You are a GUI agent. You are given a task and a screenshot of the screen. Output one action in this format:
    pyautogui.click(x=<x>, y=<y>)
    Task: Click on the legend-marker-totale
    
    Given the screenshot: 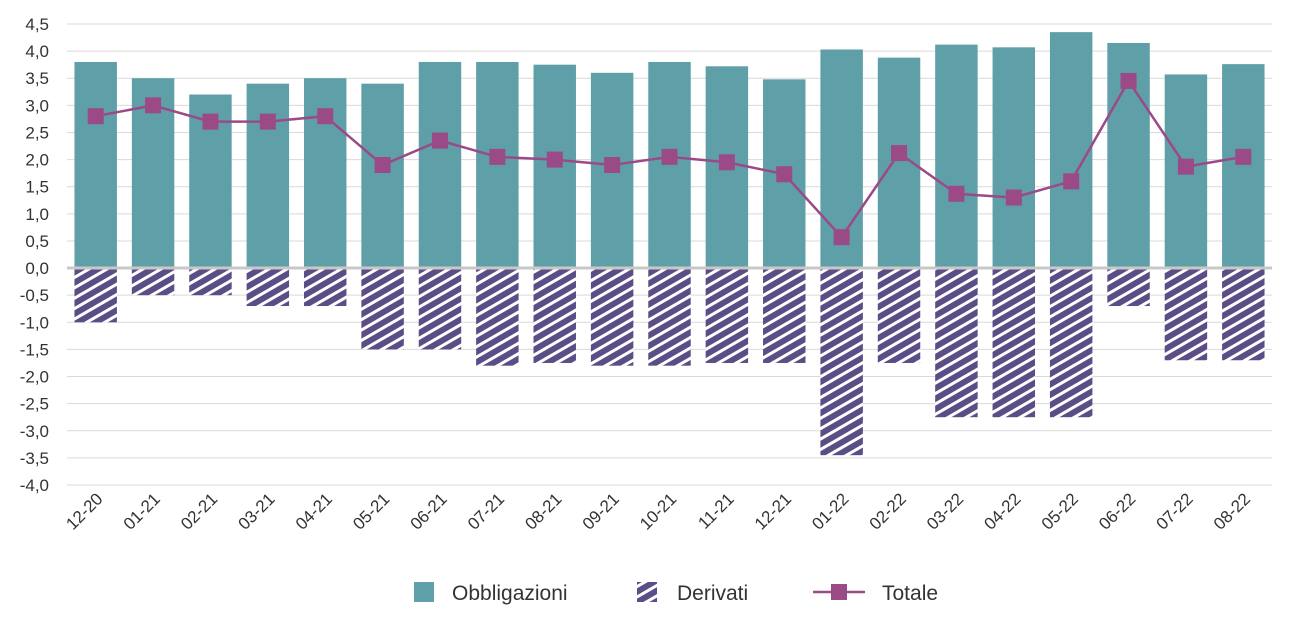 What is the action you would take?
    pyautogui.click(x=839, y=592)
    